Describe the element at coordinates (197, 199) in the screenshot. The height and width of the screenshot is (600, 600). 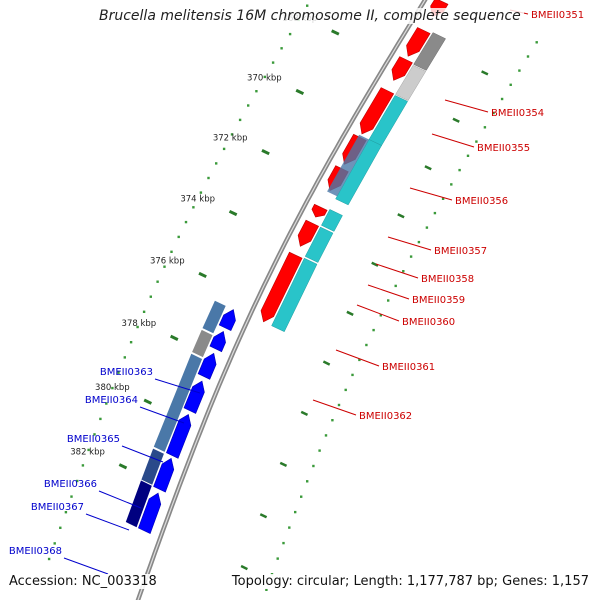
I see `kbp-tick-label: 374 kbp` at that location.